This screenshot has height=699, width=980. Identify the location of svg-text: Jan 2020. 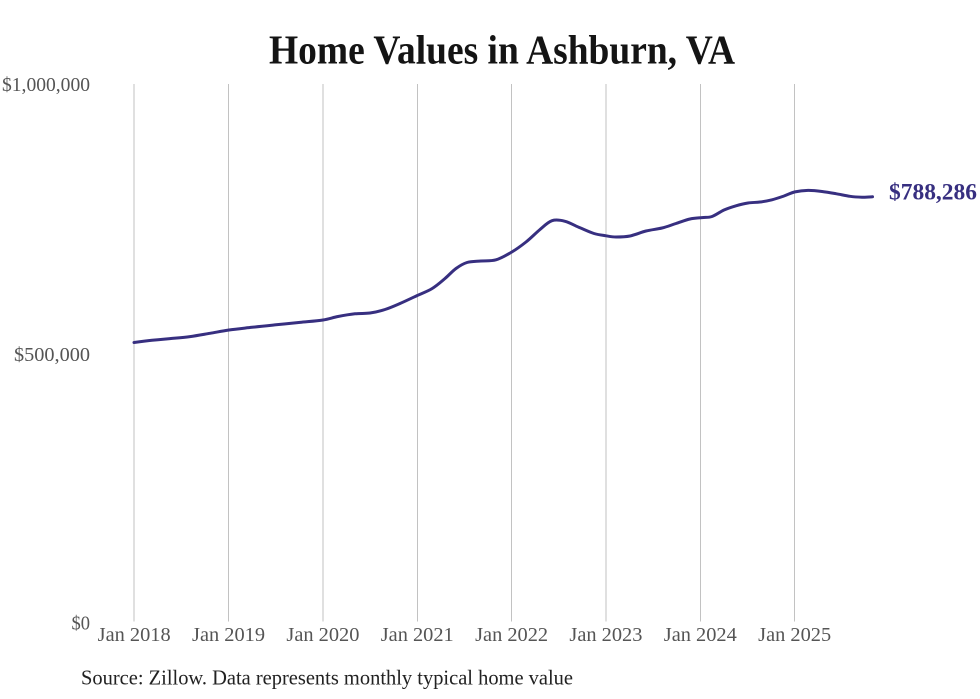
(322, 635).